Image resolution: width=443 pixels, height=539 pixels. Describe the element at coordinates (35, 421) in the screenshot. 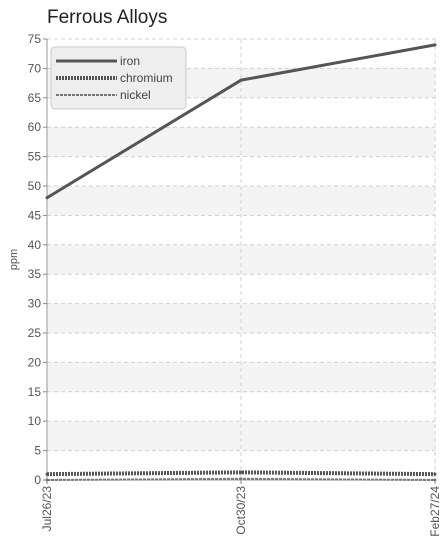

I see `y-tick-label: 10` at that location.